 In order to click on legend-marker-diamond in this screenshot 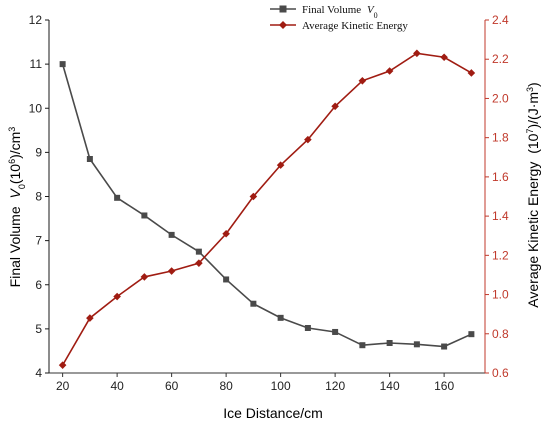, I will do `click(283, 25)`.